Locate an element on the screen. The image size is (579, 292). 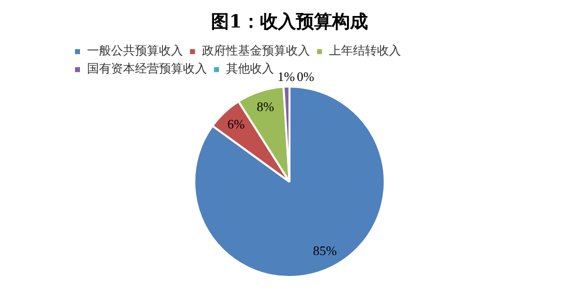
legend-label: 一般公共预算收入 is located at coordinates (135, 51).